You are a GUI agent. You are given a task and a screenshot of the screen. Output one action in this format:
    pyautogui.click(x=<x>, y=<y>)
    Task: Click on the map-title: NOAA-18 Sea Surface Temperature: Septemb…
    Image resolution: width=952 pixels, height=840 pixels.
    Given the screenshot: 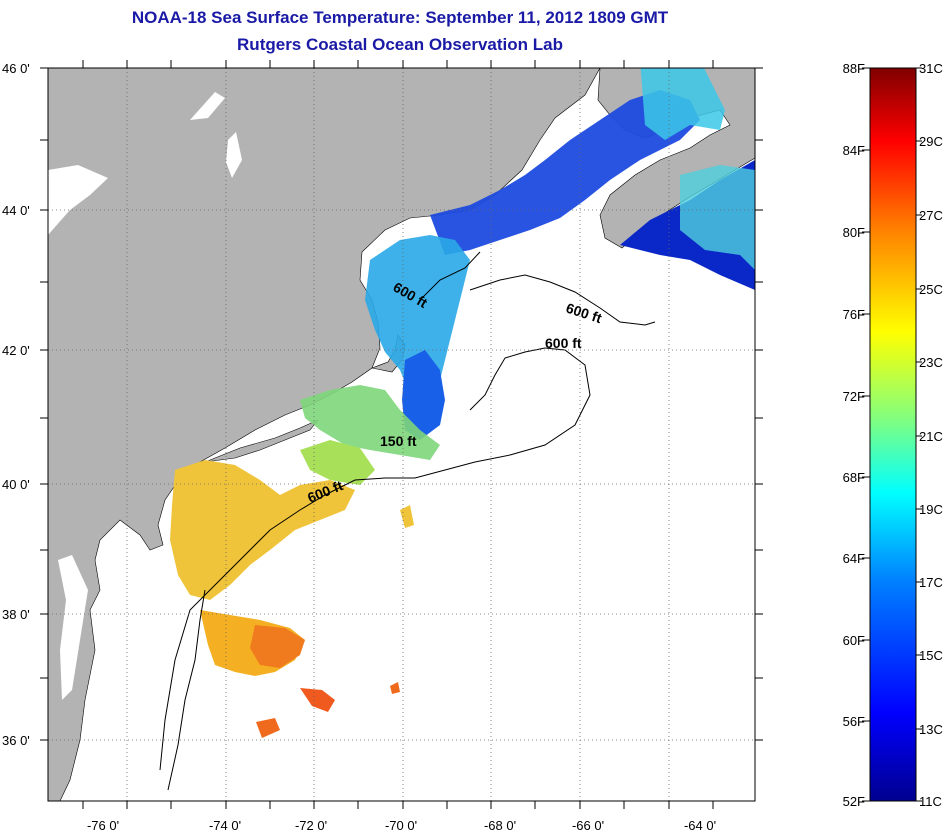 What is the action you would take?
    pyautogui.click(x=400, y=17)
    